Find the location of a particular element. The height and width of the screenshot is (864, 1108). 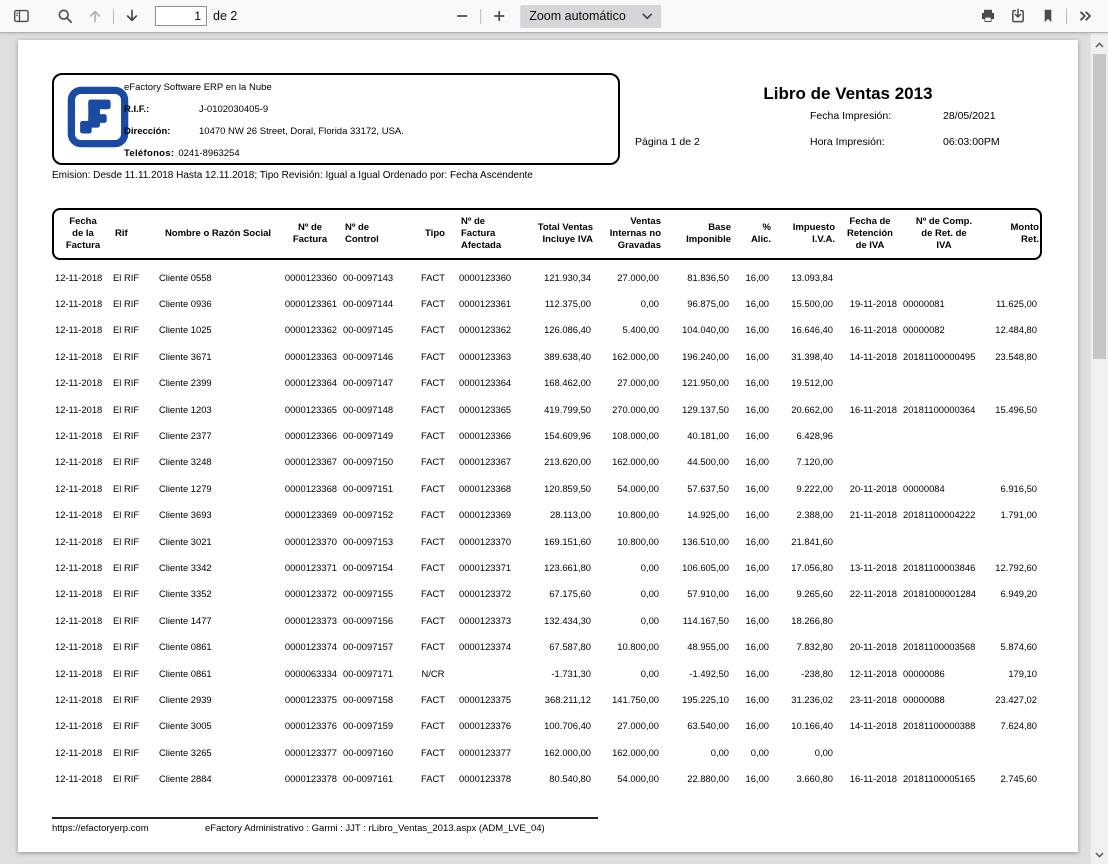

sidebar-toggle-button is located at coordinates (21, 16).